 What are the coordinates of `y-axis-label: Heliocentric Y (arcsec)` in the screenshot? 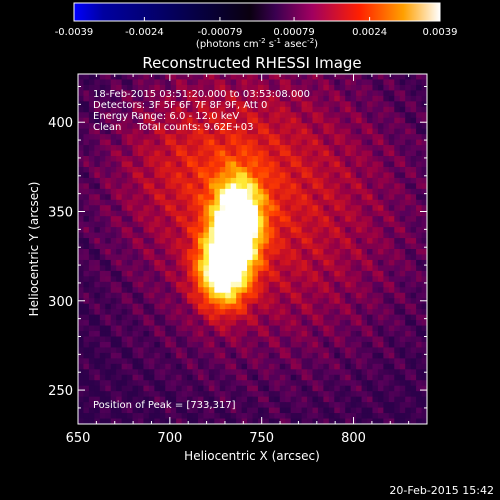 It's located at (34, 249).